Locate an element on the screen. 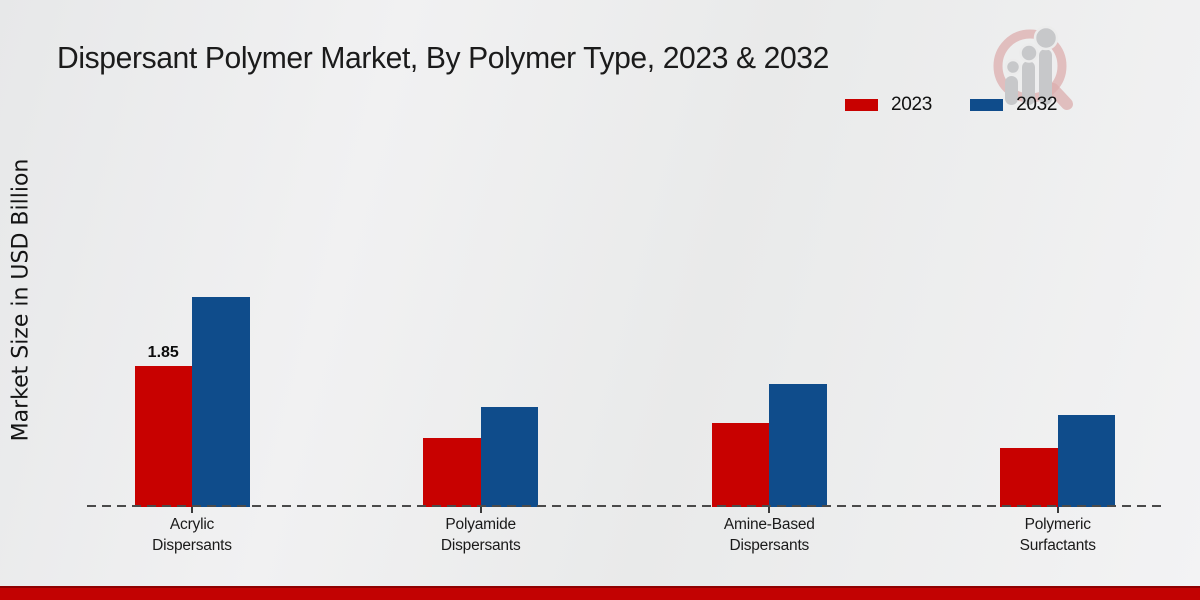 This screenshot has height=600, width=1200. legend-label: 2023 is located at coordinates (912, 104).